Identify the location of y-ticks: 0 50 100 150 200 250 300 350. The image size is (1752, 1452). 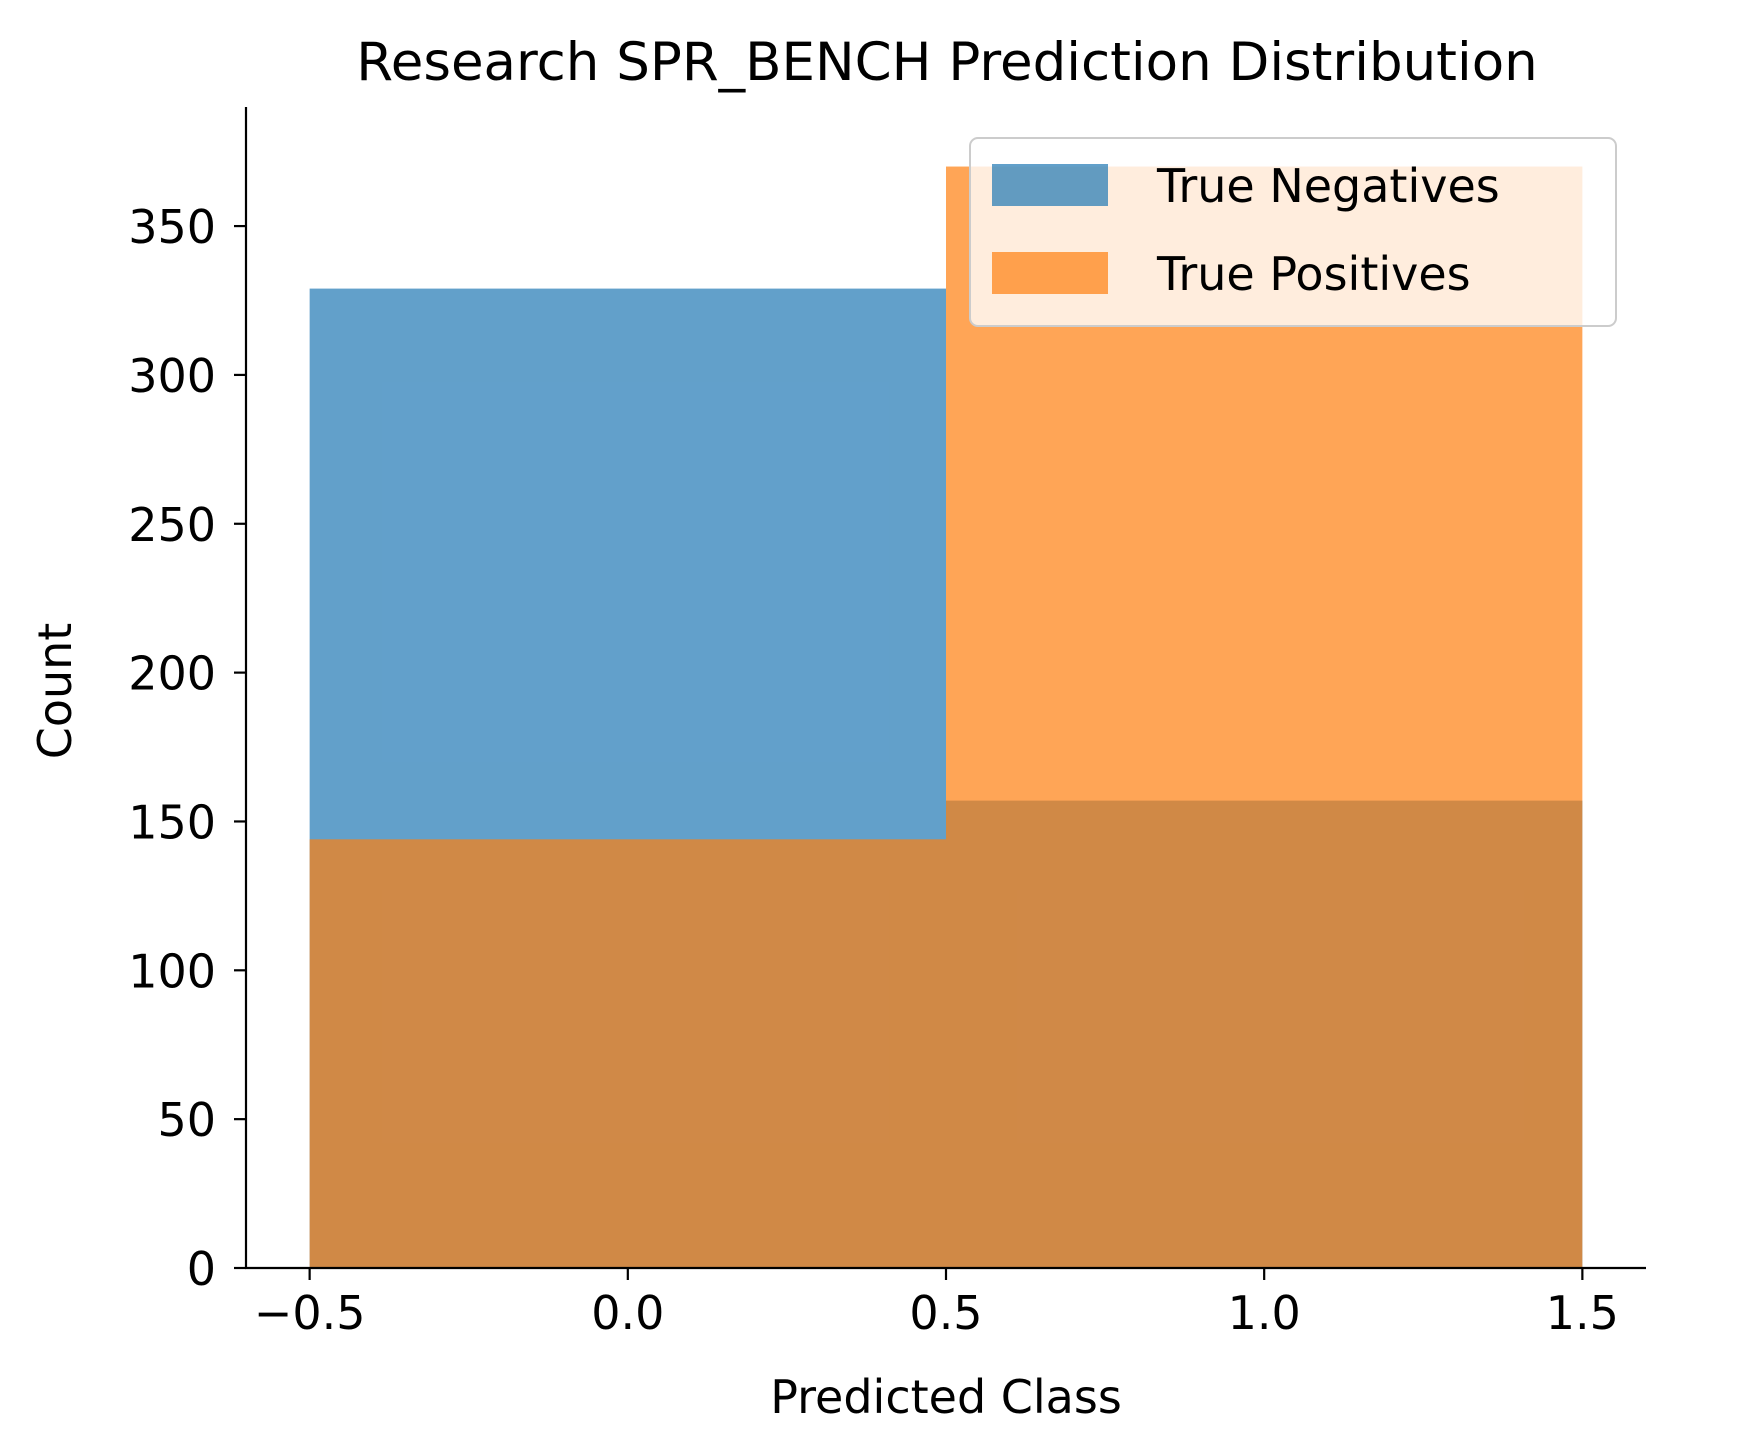
(187, 748).